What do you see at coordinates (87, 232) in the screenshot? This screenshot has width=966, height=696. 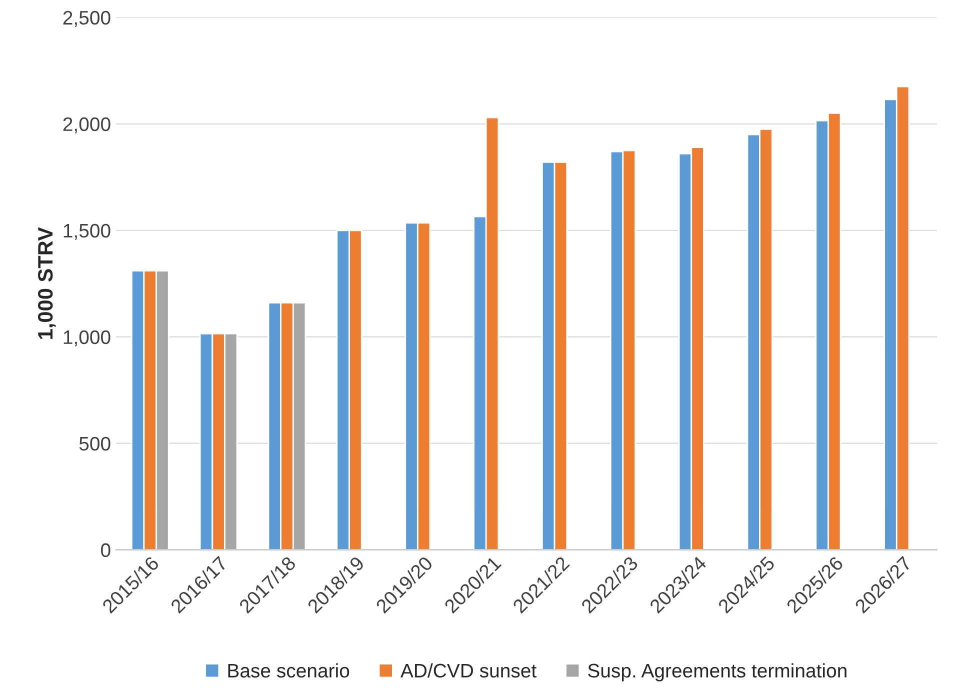 I see `y-tick-label: 1,500` at bounding box center [87, 232].